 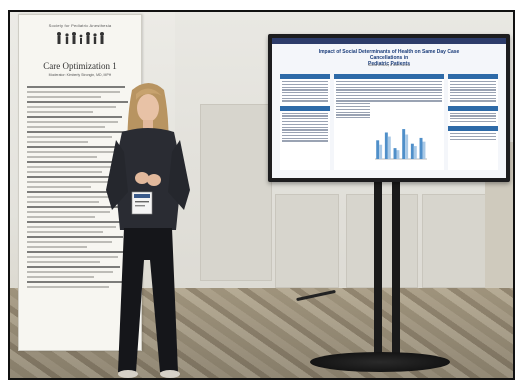 I want to click on presenter-pants, so click(x=148, y=300).